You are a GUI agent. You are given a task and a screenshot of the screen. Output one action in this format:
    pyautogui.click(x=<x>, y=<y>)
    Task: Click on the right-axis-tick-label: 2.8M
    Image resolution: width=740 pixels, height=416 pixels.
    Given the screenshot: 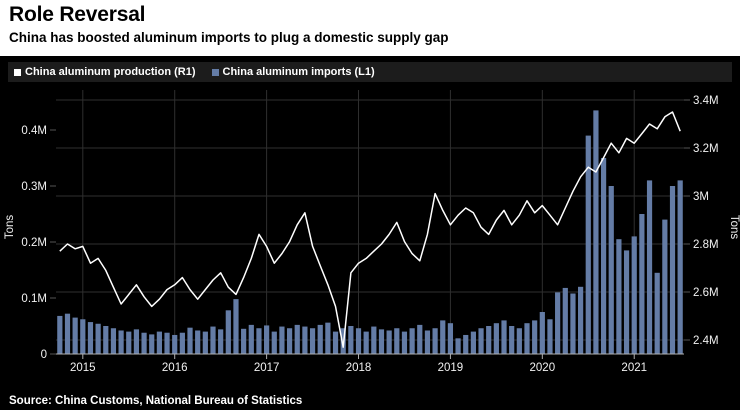 What is the action you would take?
    pyautogui.click(x=706, y=245)
    